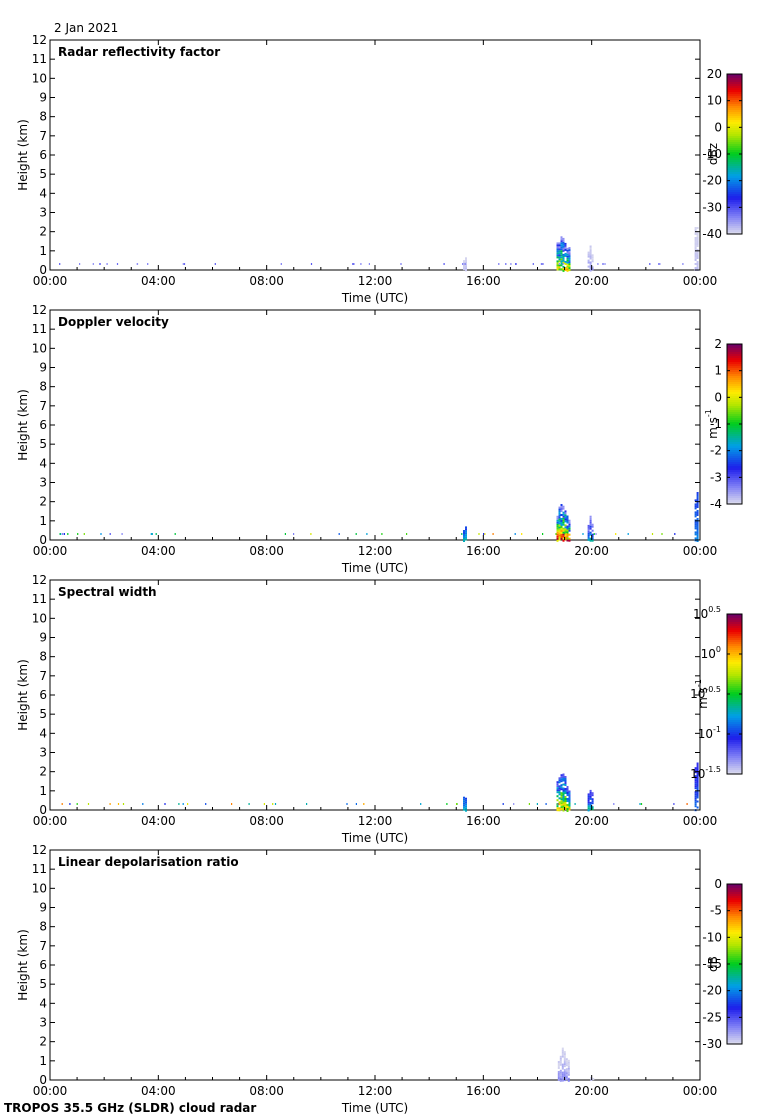 The width and height of the screenshot is (780, 1120). Describe the element at coordinates (718, 397) in the screenshot. I see `colorbar-tick-label: 0` at that location.